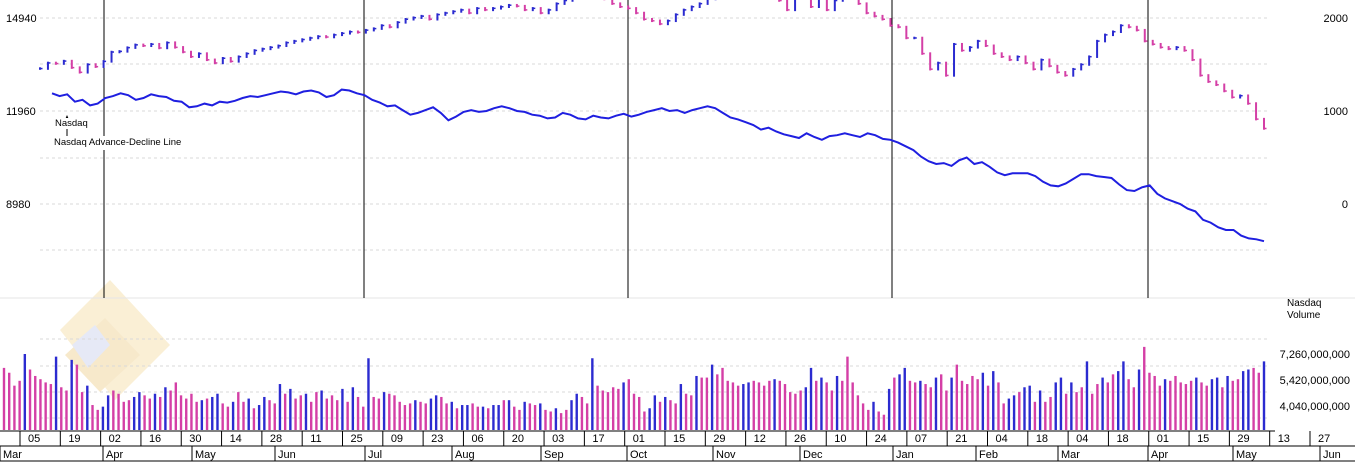 This screenshot has width=1355, height=467. Describe the element at coordinates (115, 439) in the screenshot. I see `day-label: 02` at that location.